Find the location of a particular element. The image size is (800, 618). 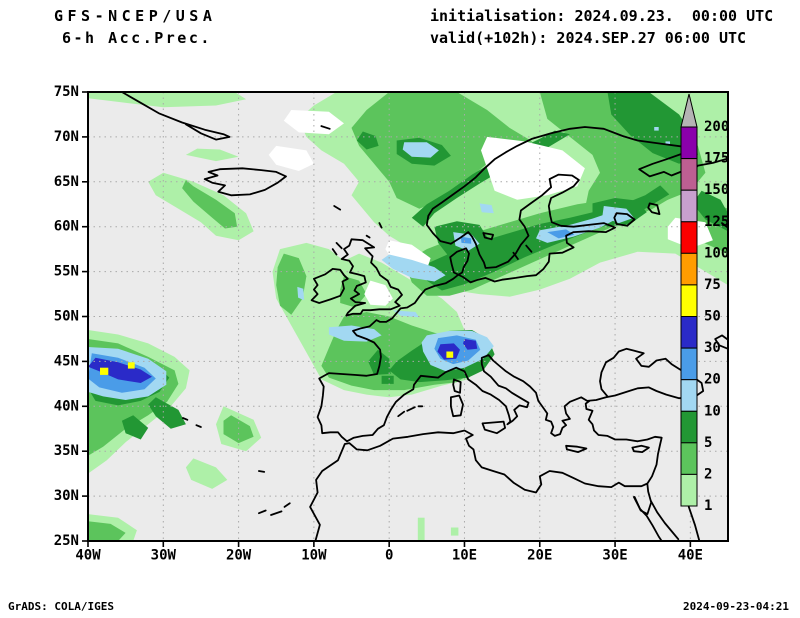

colorbar-label: 50 is located at coordinates (712, 317).